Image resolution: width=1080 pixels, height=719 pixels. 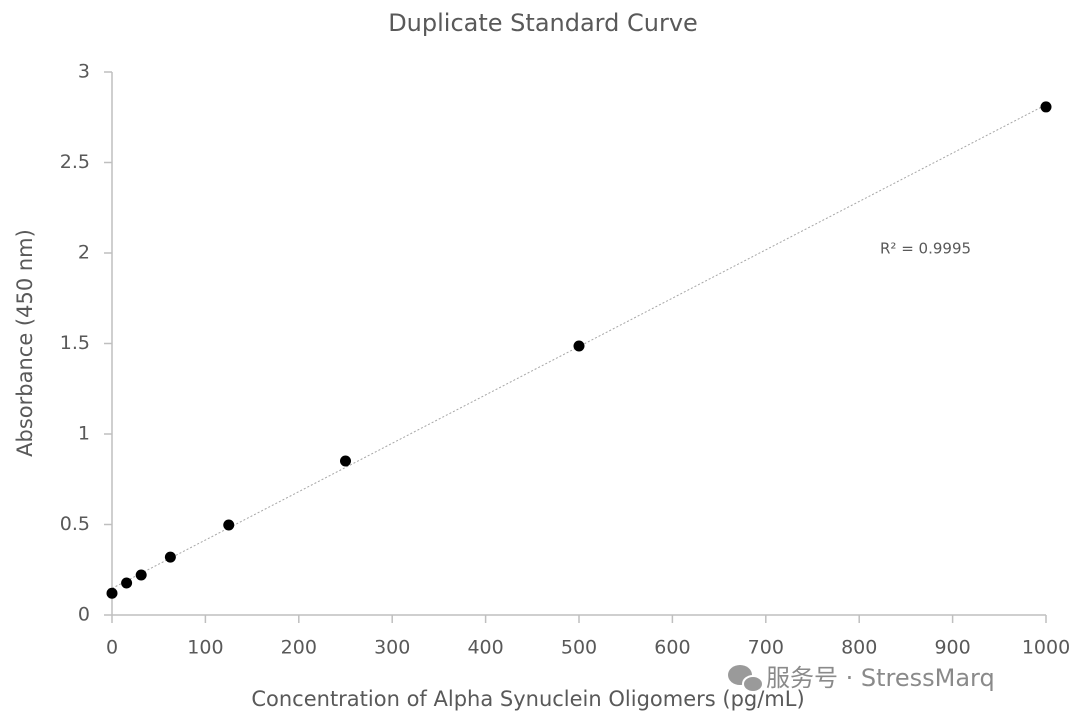 What do you see at coordinates (75, 343) in the screenshot?
I see `y-tick-label: 1.5` at bounding box center [75, 343].